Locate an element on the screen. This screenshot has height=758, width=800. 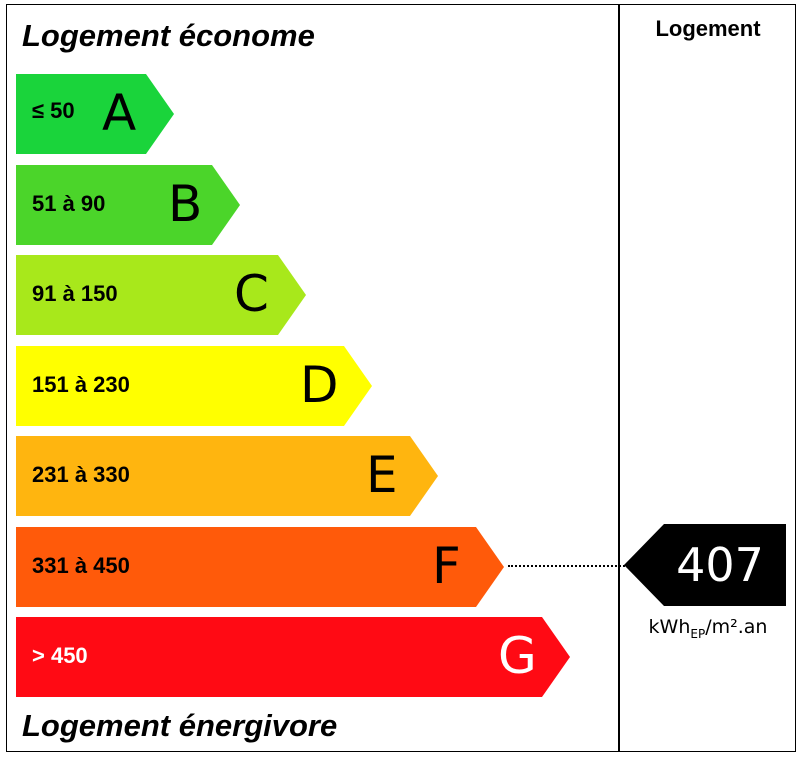
class-bar-e: 231 à 330 E is located at coordinates (227, 476).